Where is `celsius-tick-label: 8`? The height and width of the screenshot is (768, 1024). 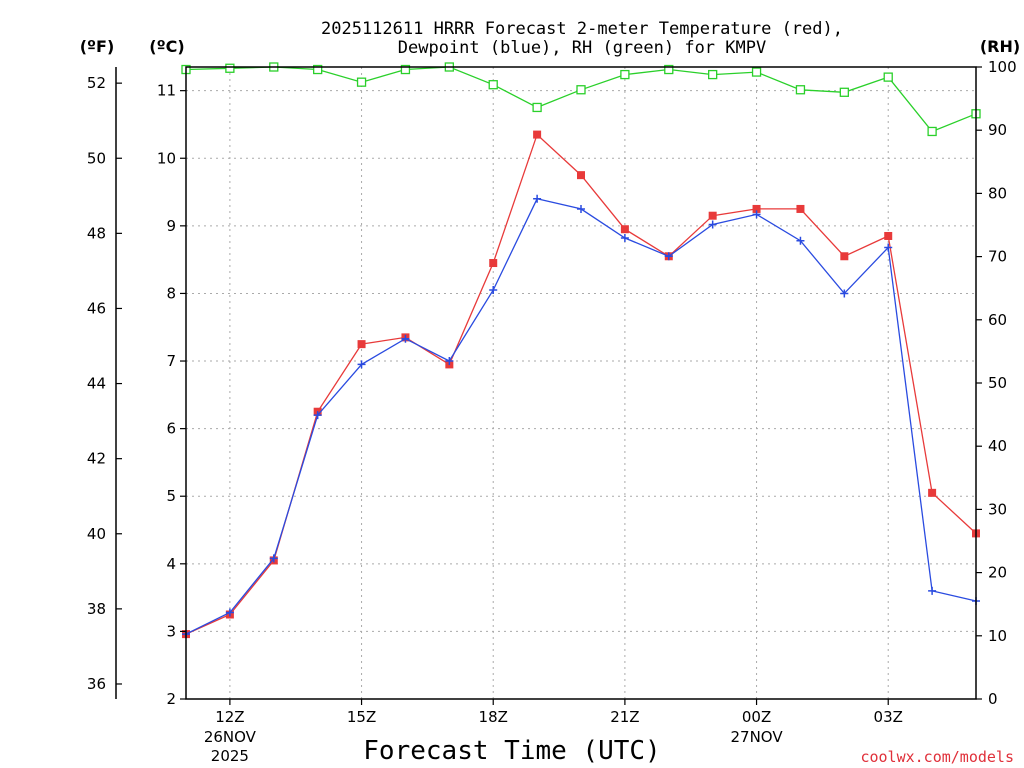
celsius-tick-label: 8 is located at coordinates (171, 293).